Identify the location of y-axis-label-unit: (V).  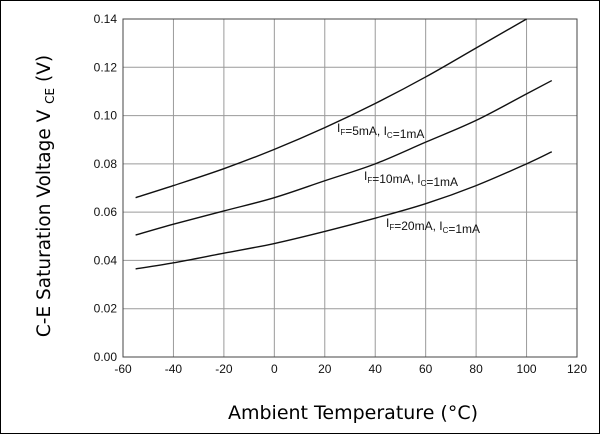
(44, 68).